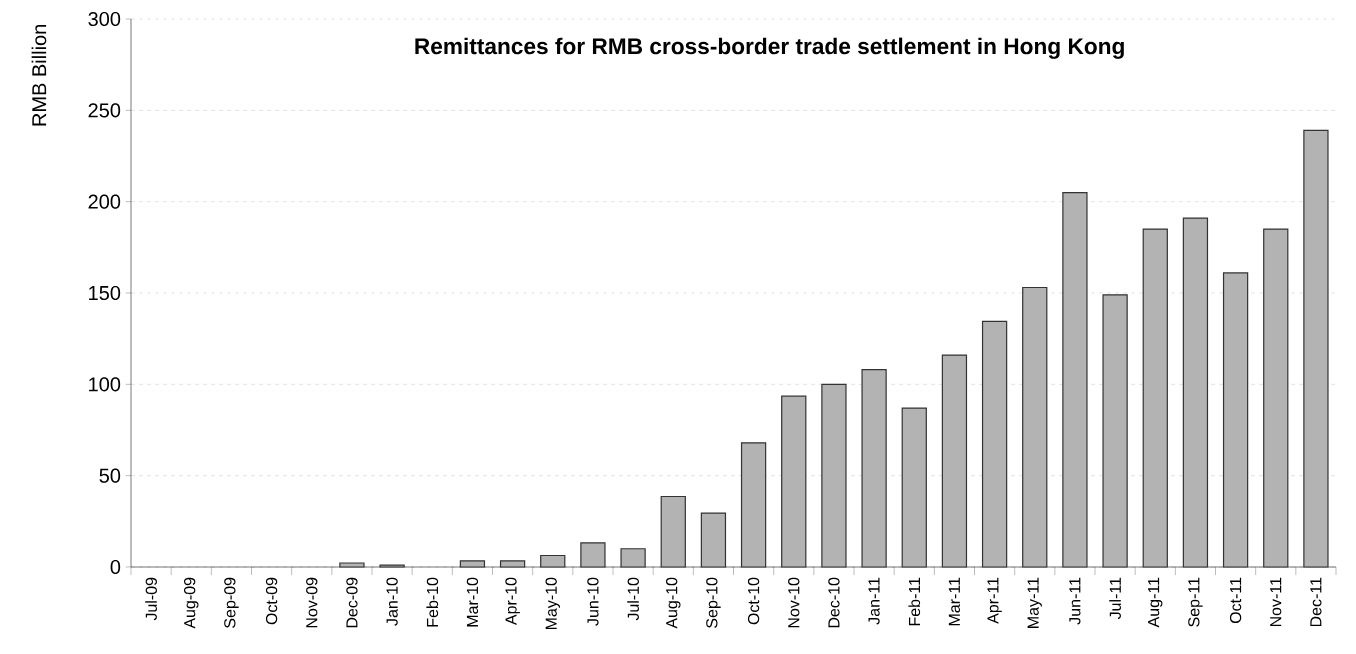 The image size is (1356, 654). I want to click on x-tick-label: Oct-09, so click(271, 601).